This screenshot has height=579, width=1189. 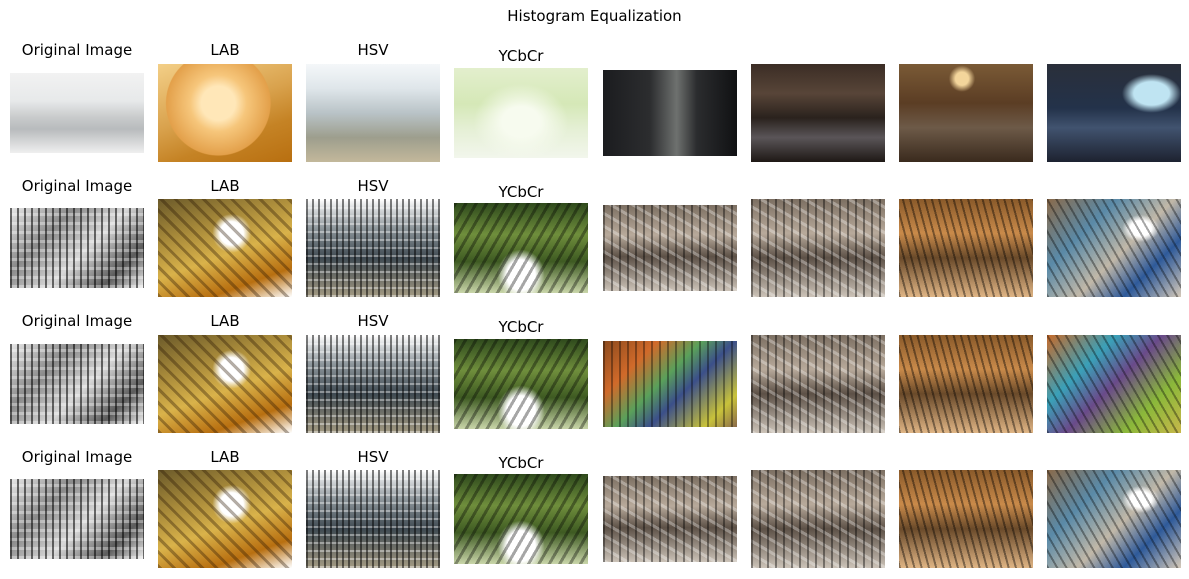 What do you see at coordinates (966, 113) in the screenshot?
I see `warm-living-room-photo-image` at bounding box center [966, 113].